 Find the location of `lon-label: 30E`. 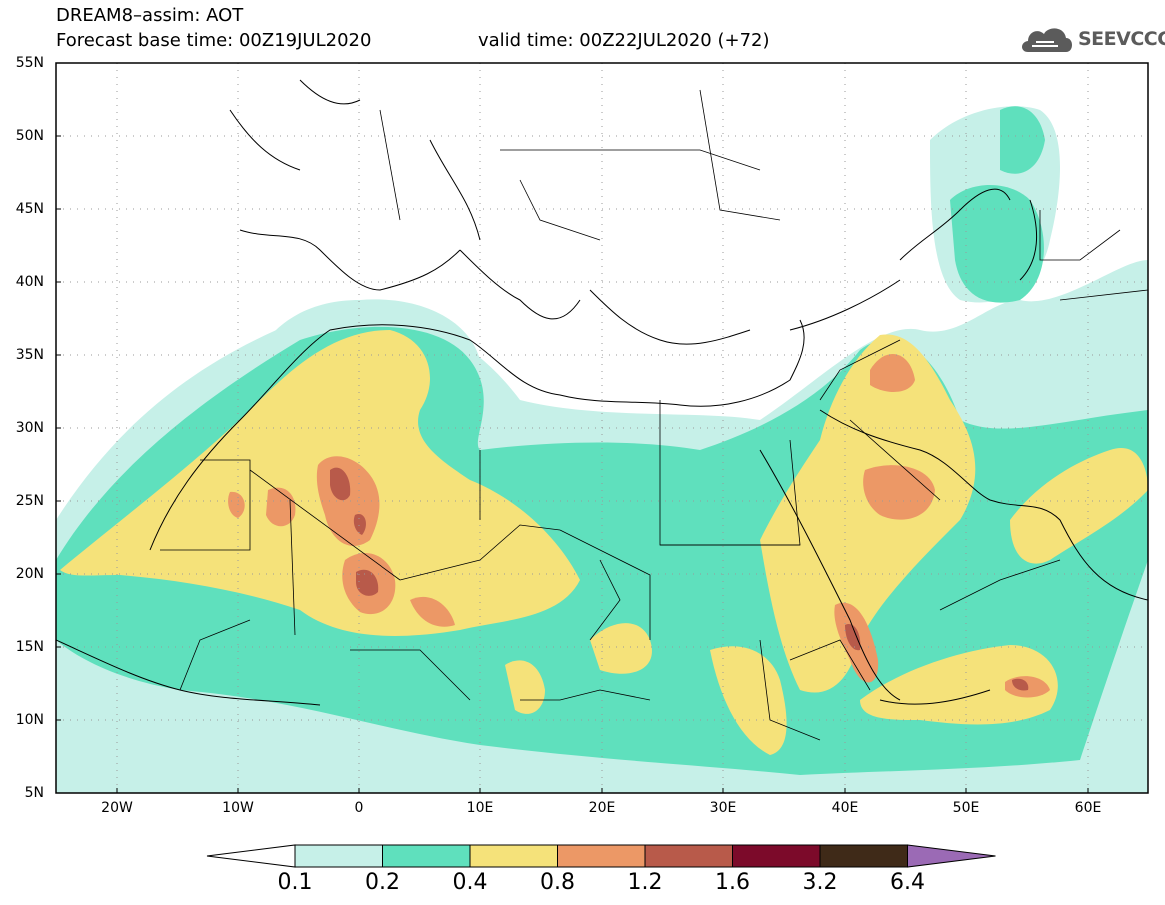

lon-label: 30E is located at coordinates (723, 808).